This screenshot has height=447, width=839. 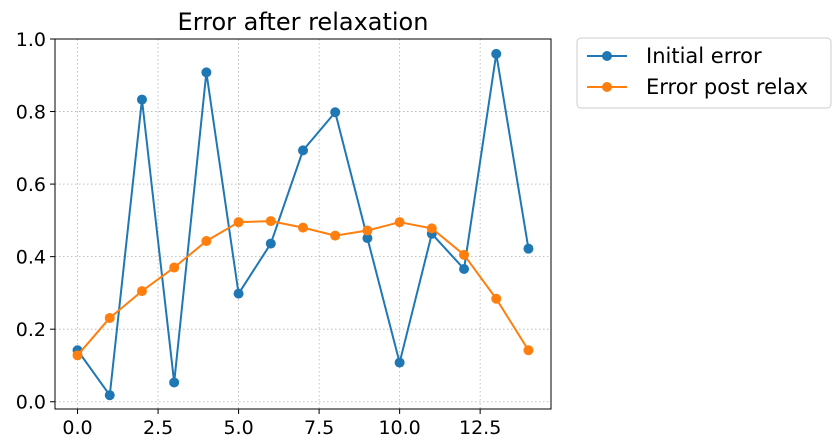 I want to click on x-tick-label: 10.0, so click(x=399, y=428).